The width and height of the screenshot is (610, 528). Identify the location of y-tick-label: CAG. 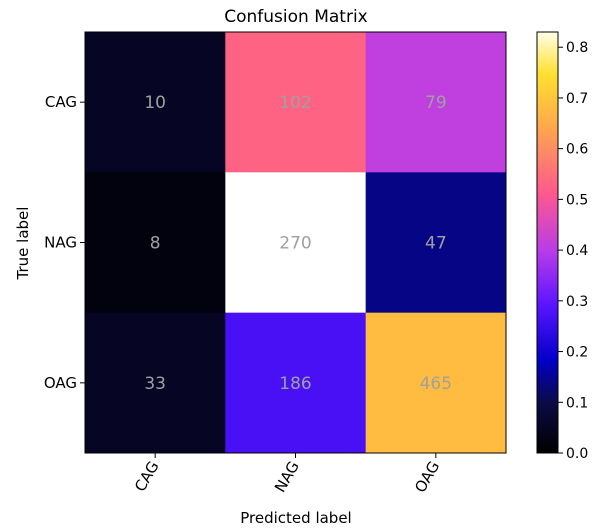
(61, 102).